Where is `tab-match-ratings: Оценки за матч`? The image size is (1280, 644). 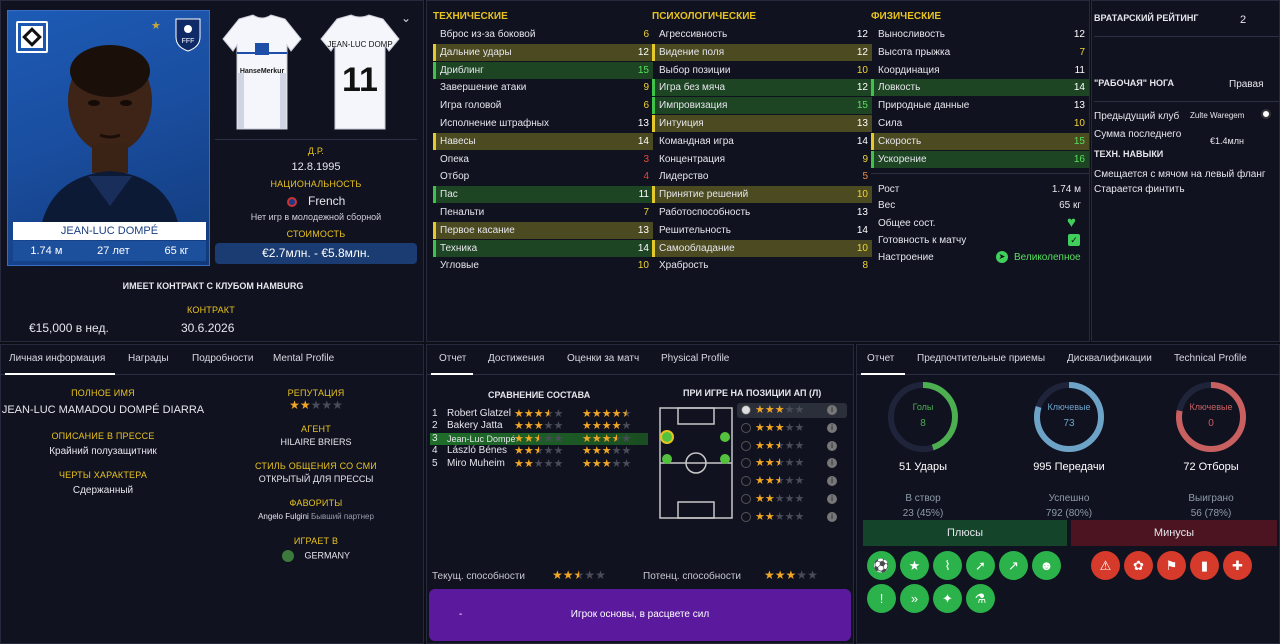
tab-match-ratings: Оценки за матч is located at coordinates (603, 358).